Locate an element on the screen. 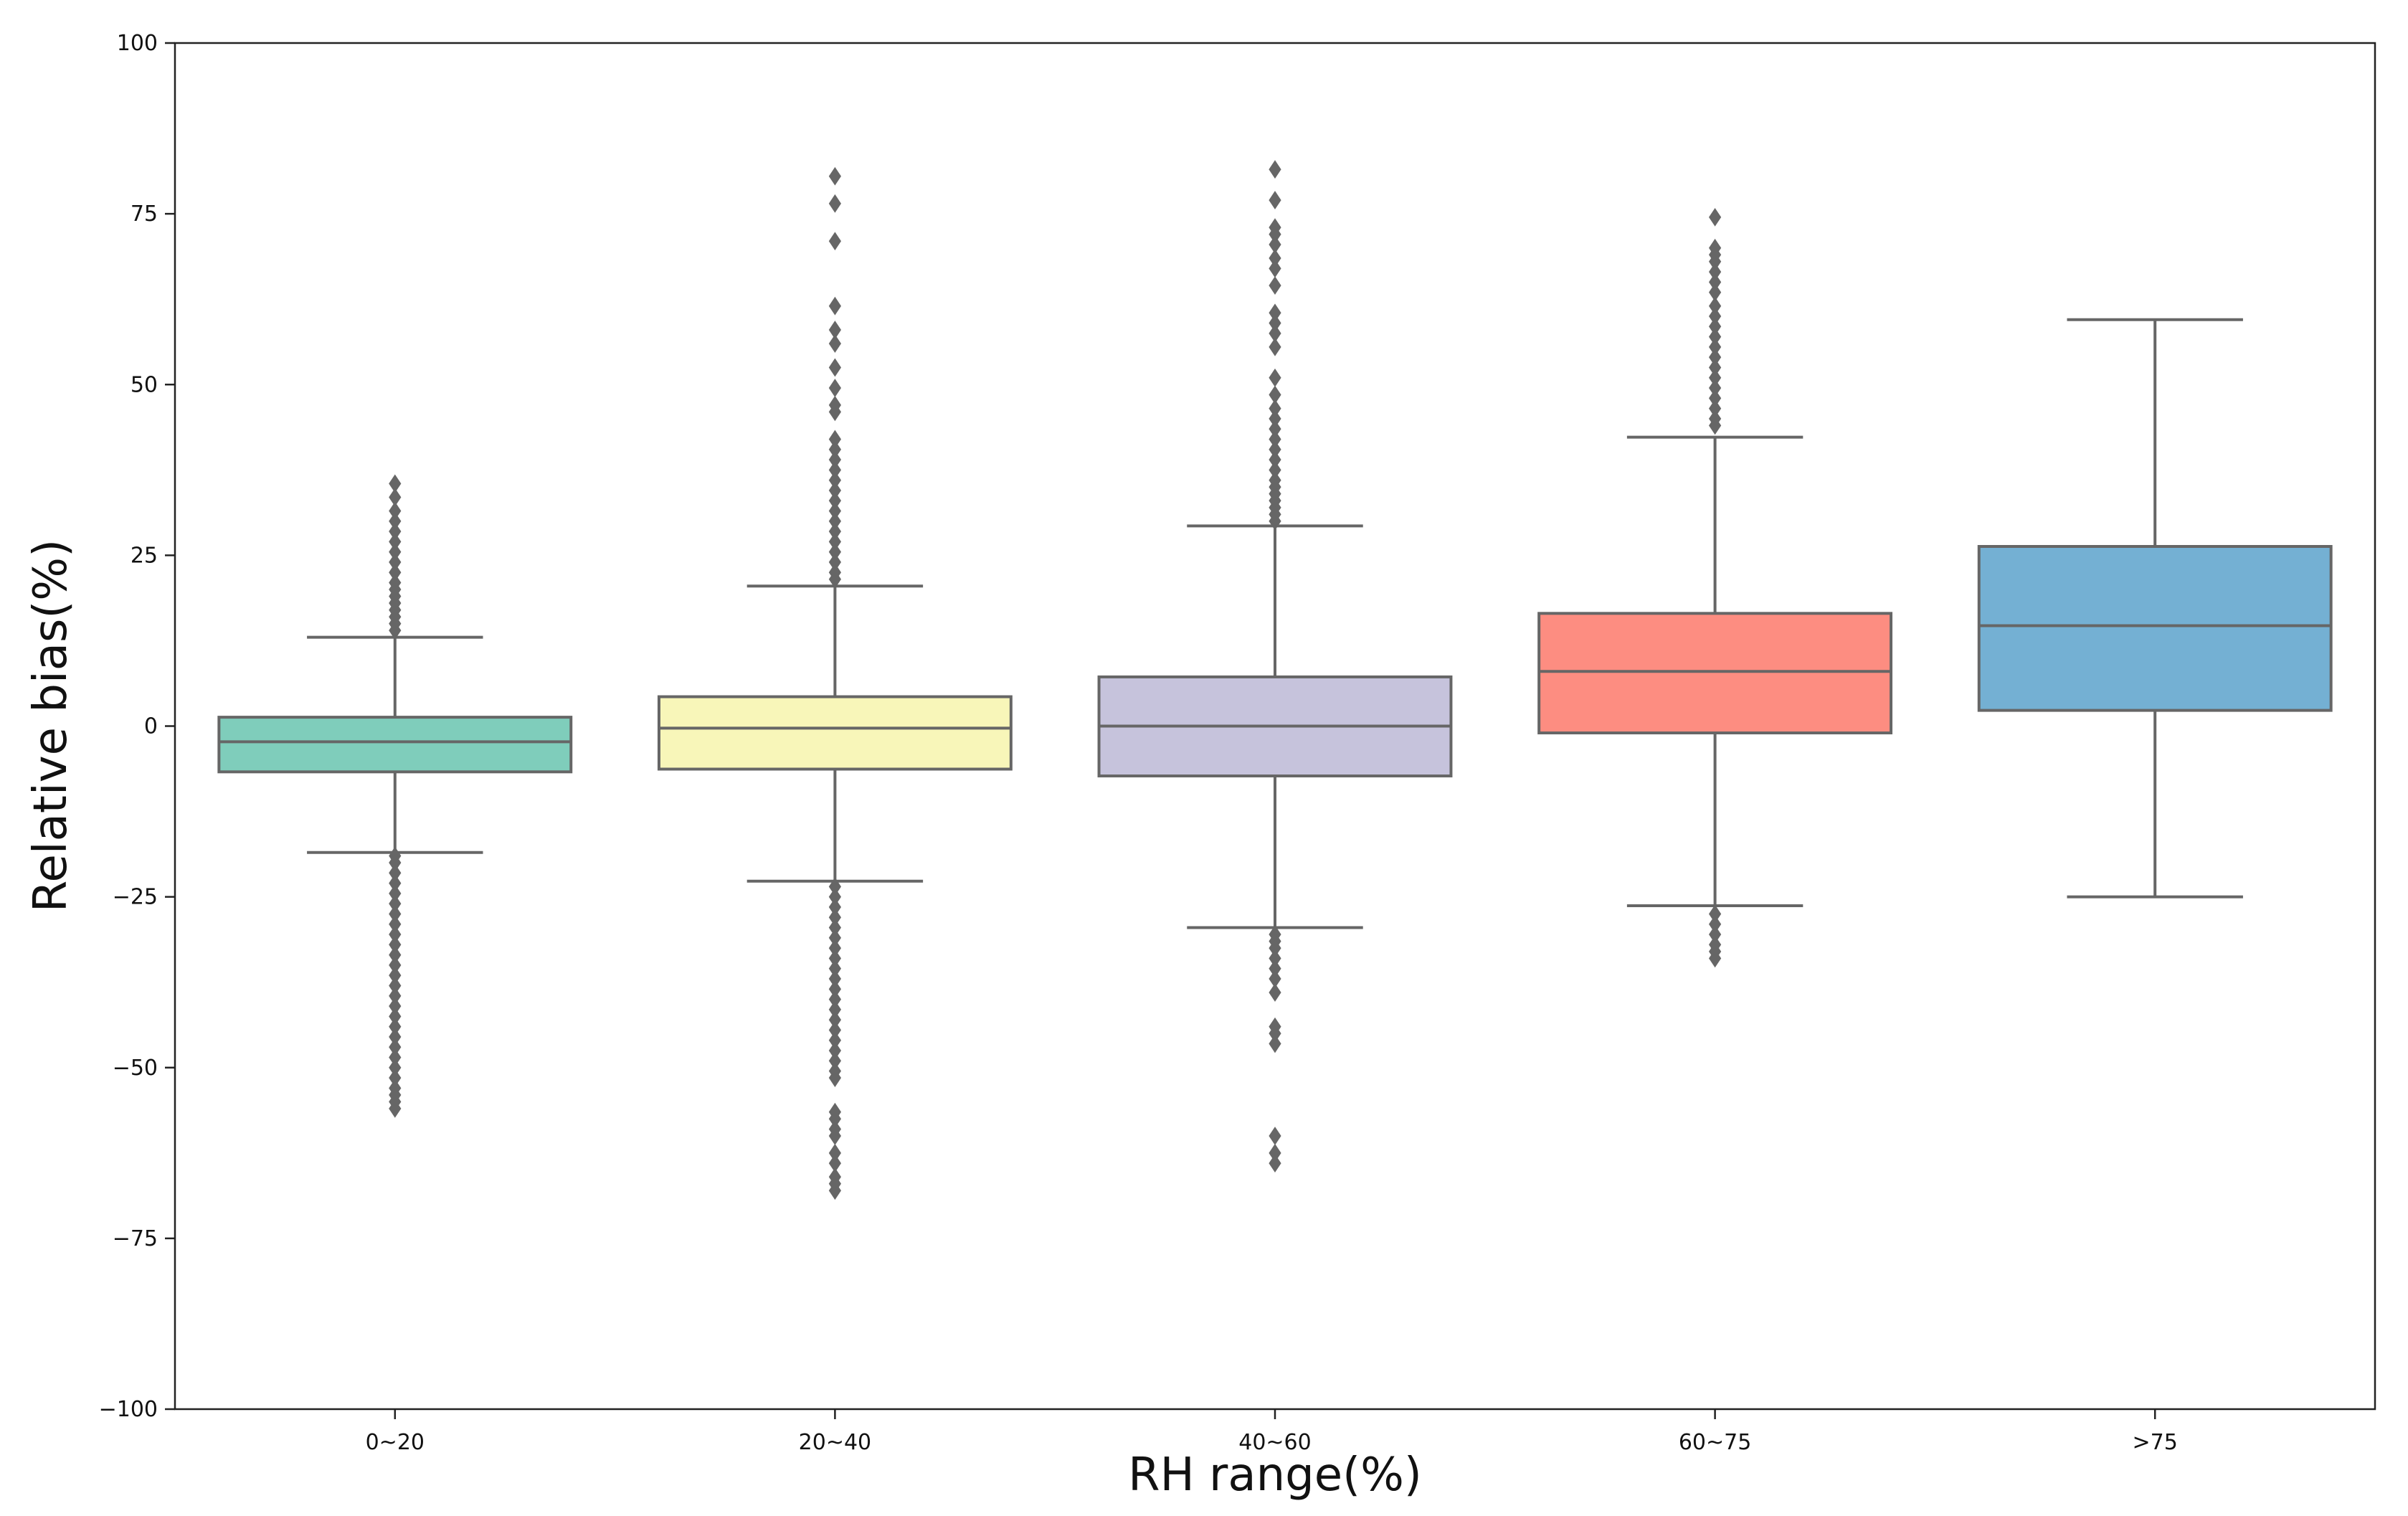 The image size is (2408, 1516). x-tick-label: 0~20 is located at coordinates (395, 1443).